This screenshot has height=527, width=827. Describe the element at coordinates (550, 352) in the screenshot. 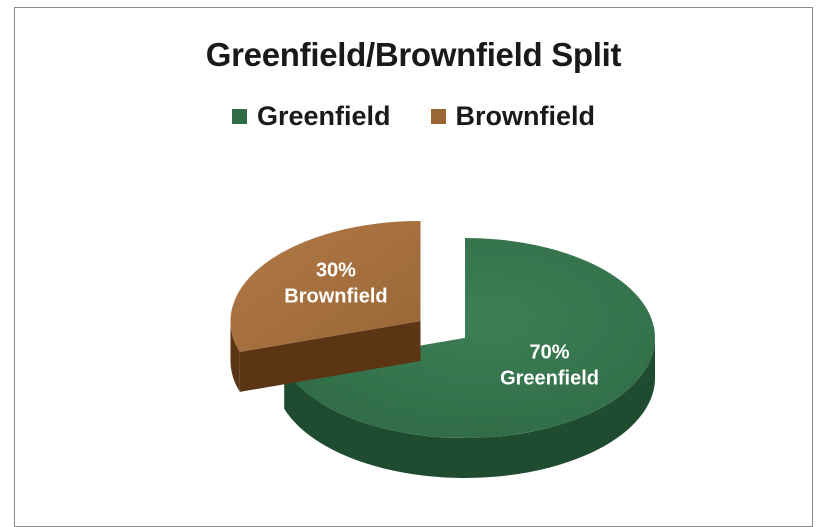

I see `data-label-greenfield-percent: 70%` at that location.